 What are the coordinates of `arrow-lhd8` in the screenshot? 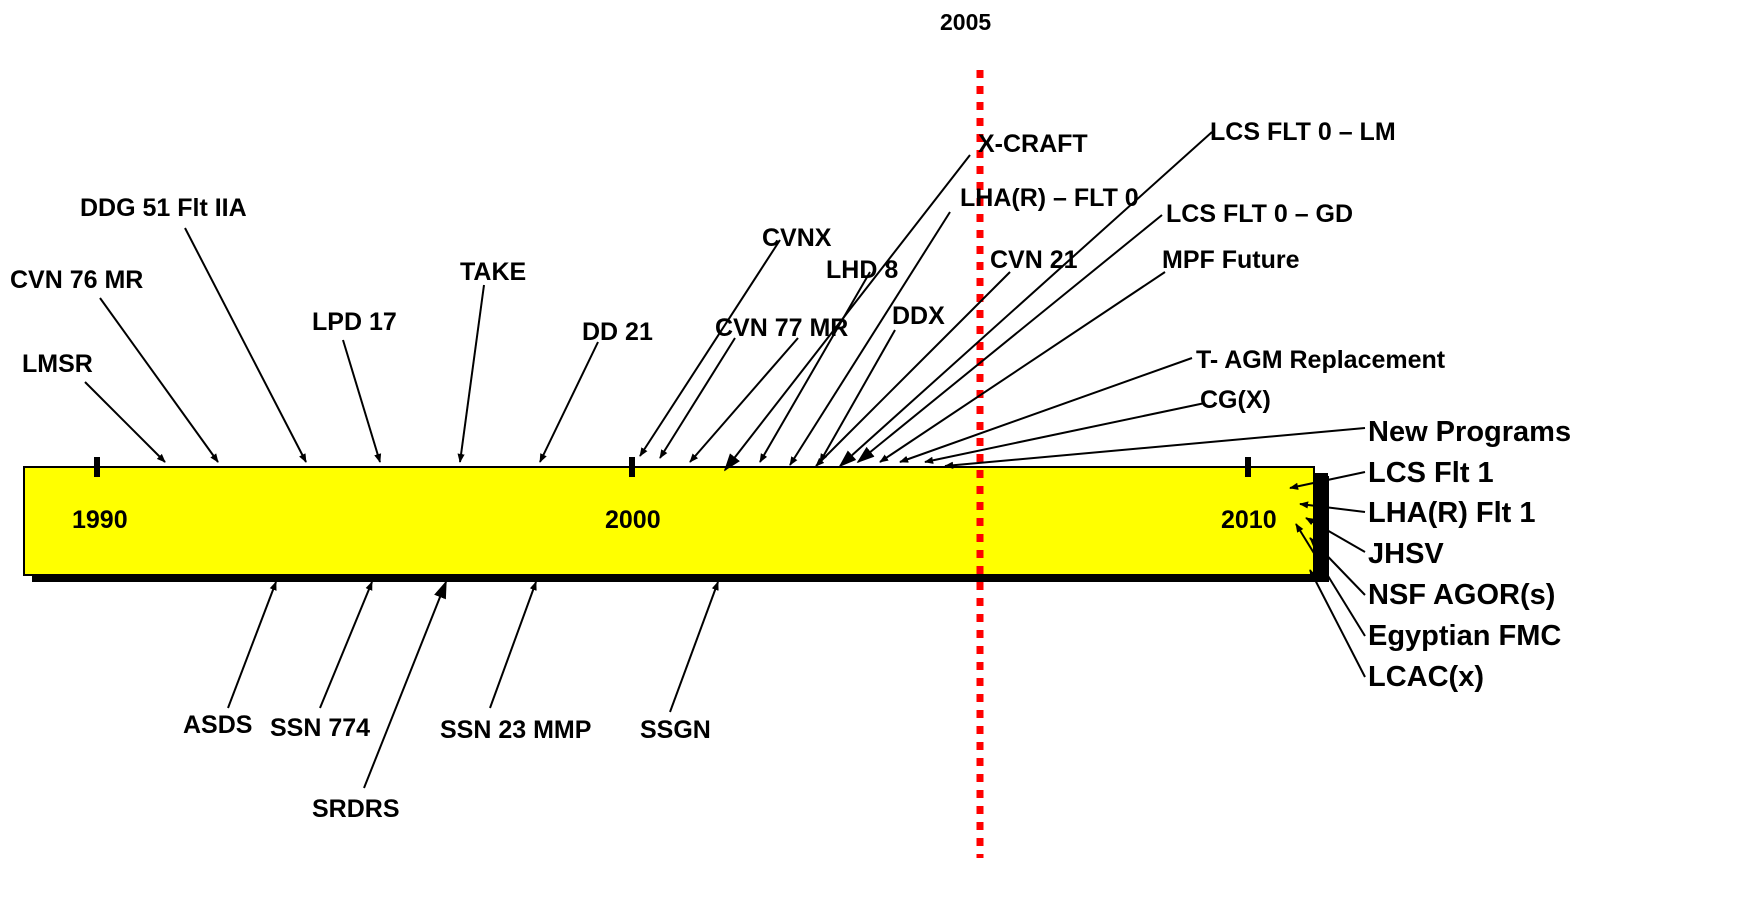 It's located at (815, 367).